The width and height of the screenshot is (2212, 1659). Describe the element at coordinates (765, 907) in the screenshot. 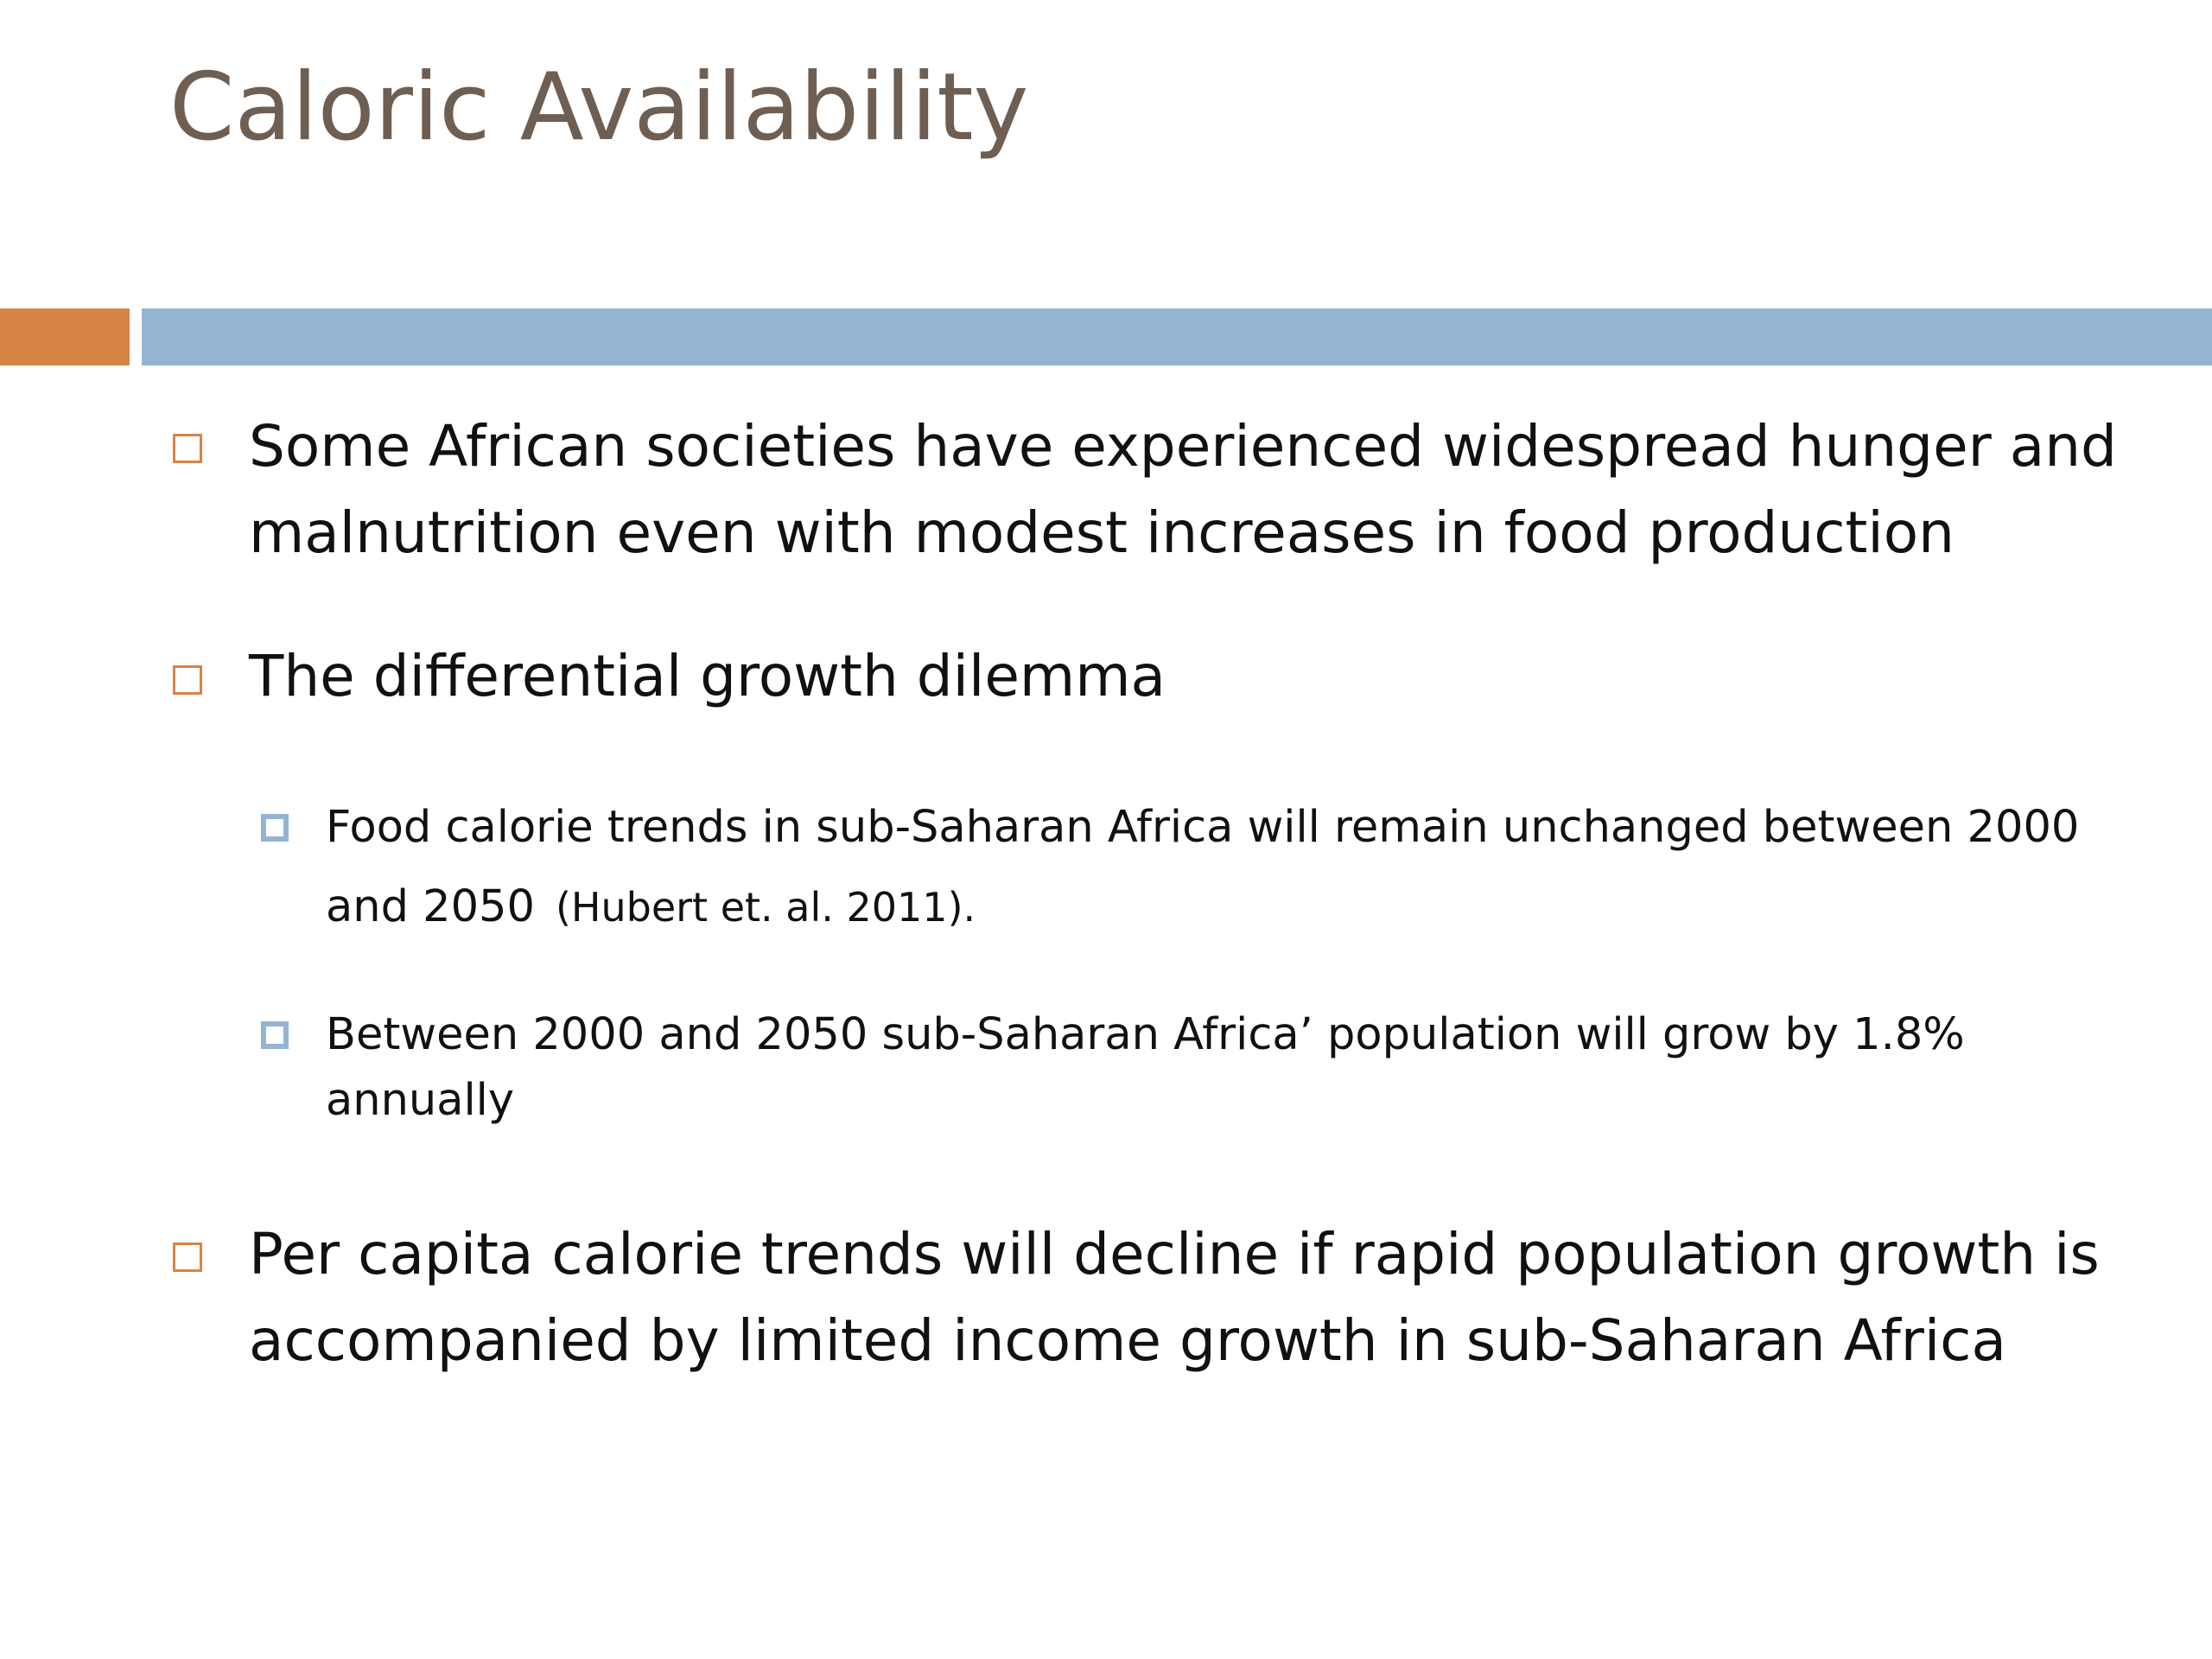

I see `citation: (Hubert et. al. 2011).` at that location.